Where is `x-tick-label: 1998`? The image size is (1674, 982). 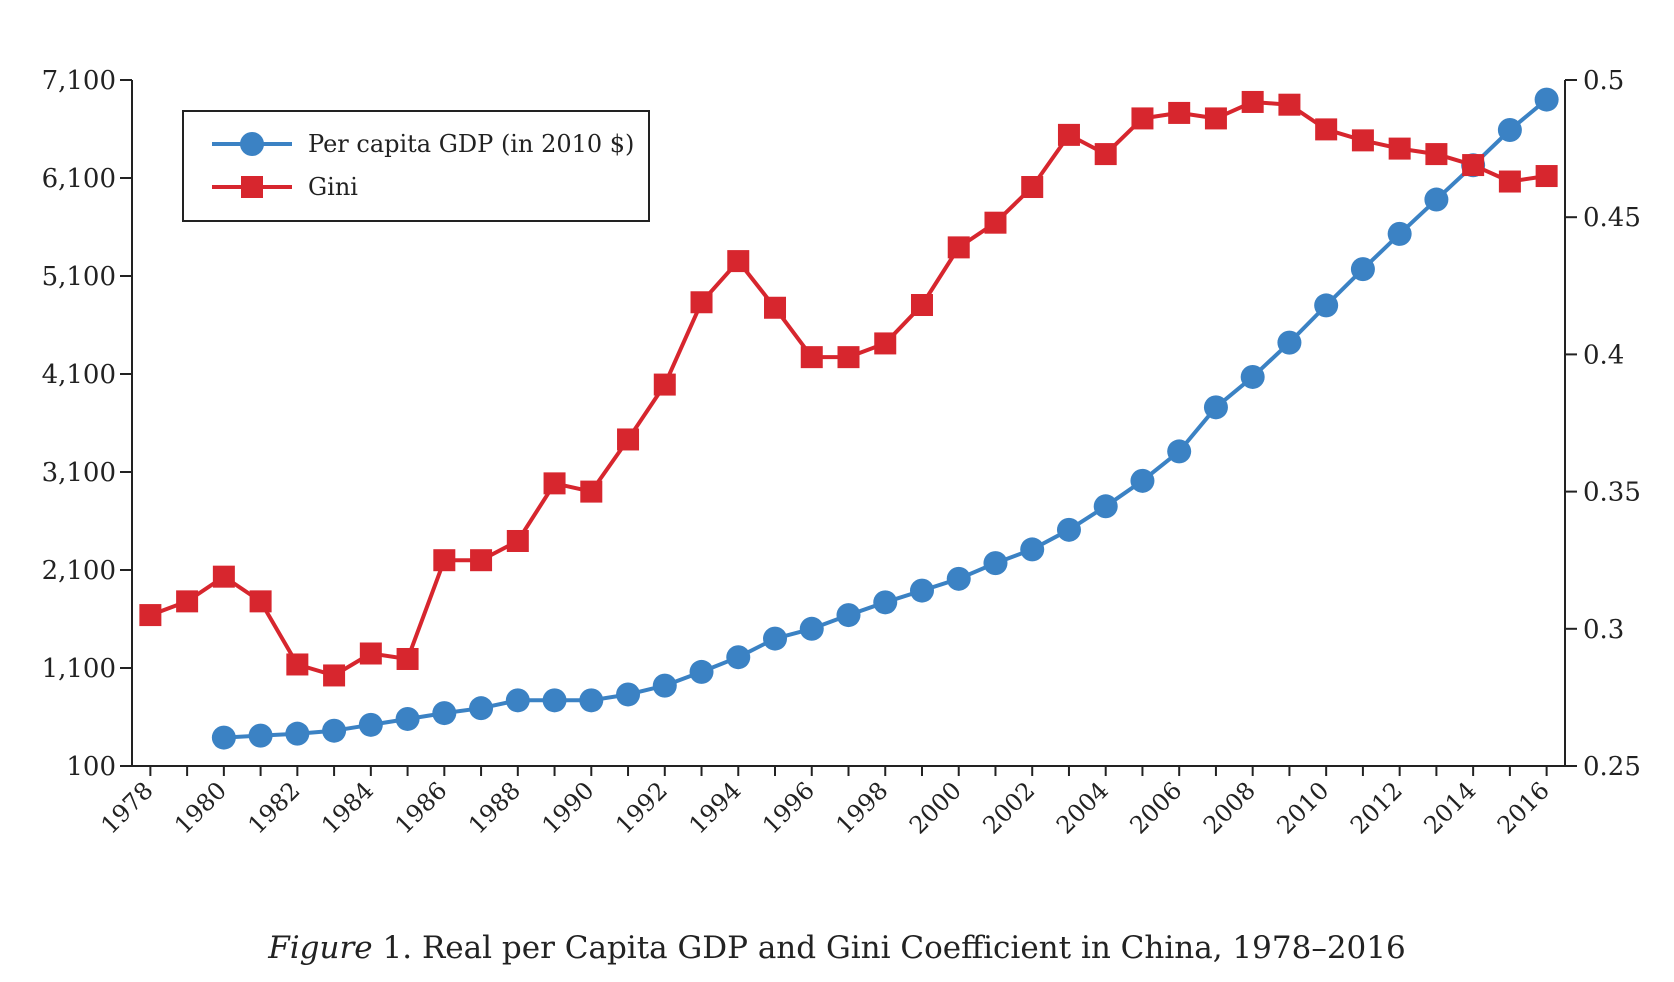 x-tick-label: 1998 is located at coordinates (861, 807).